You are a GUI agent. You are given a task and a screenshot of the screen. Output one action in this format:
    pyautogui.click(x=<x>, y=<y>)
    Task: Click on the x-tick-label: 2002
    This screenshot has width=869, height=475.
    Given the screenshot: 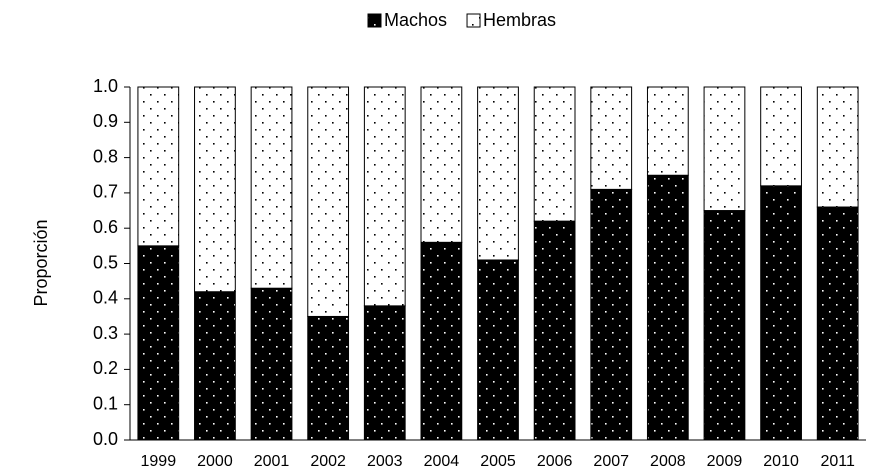 What is the action you would take?
    pyautogui.click(x=328, y=461)
    